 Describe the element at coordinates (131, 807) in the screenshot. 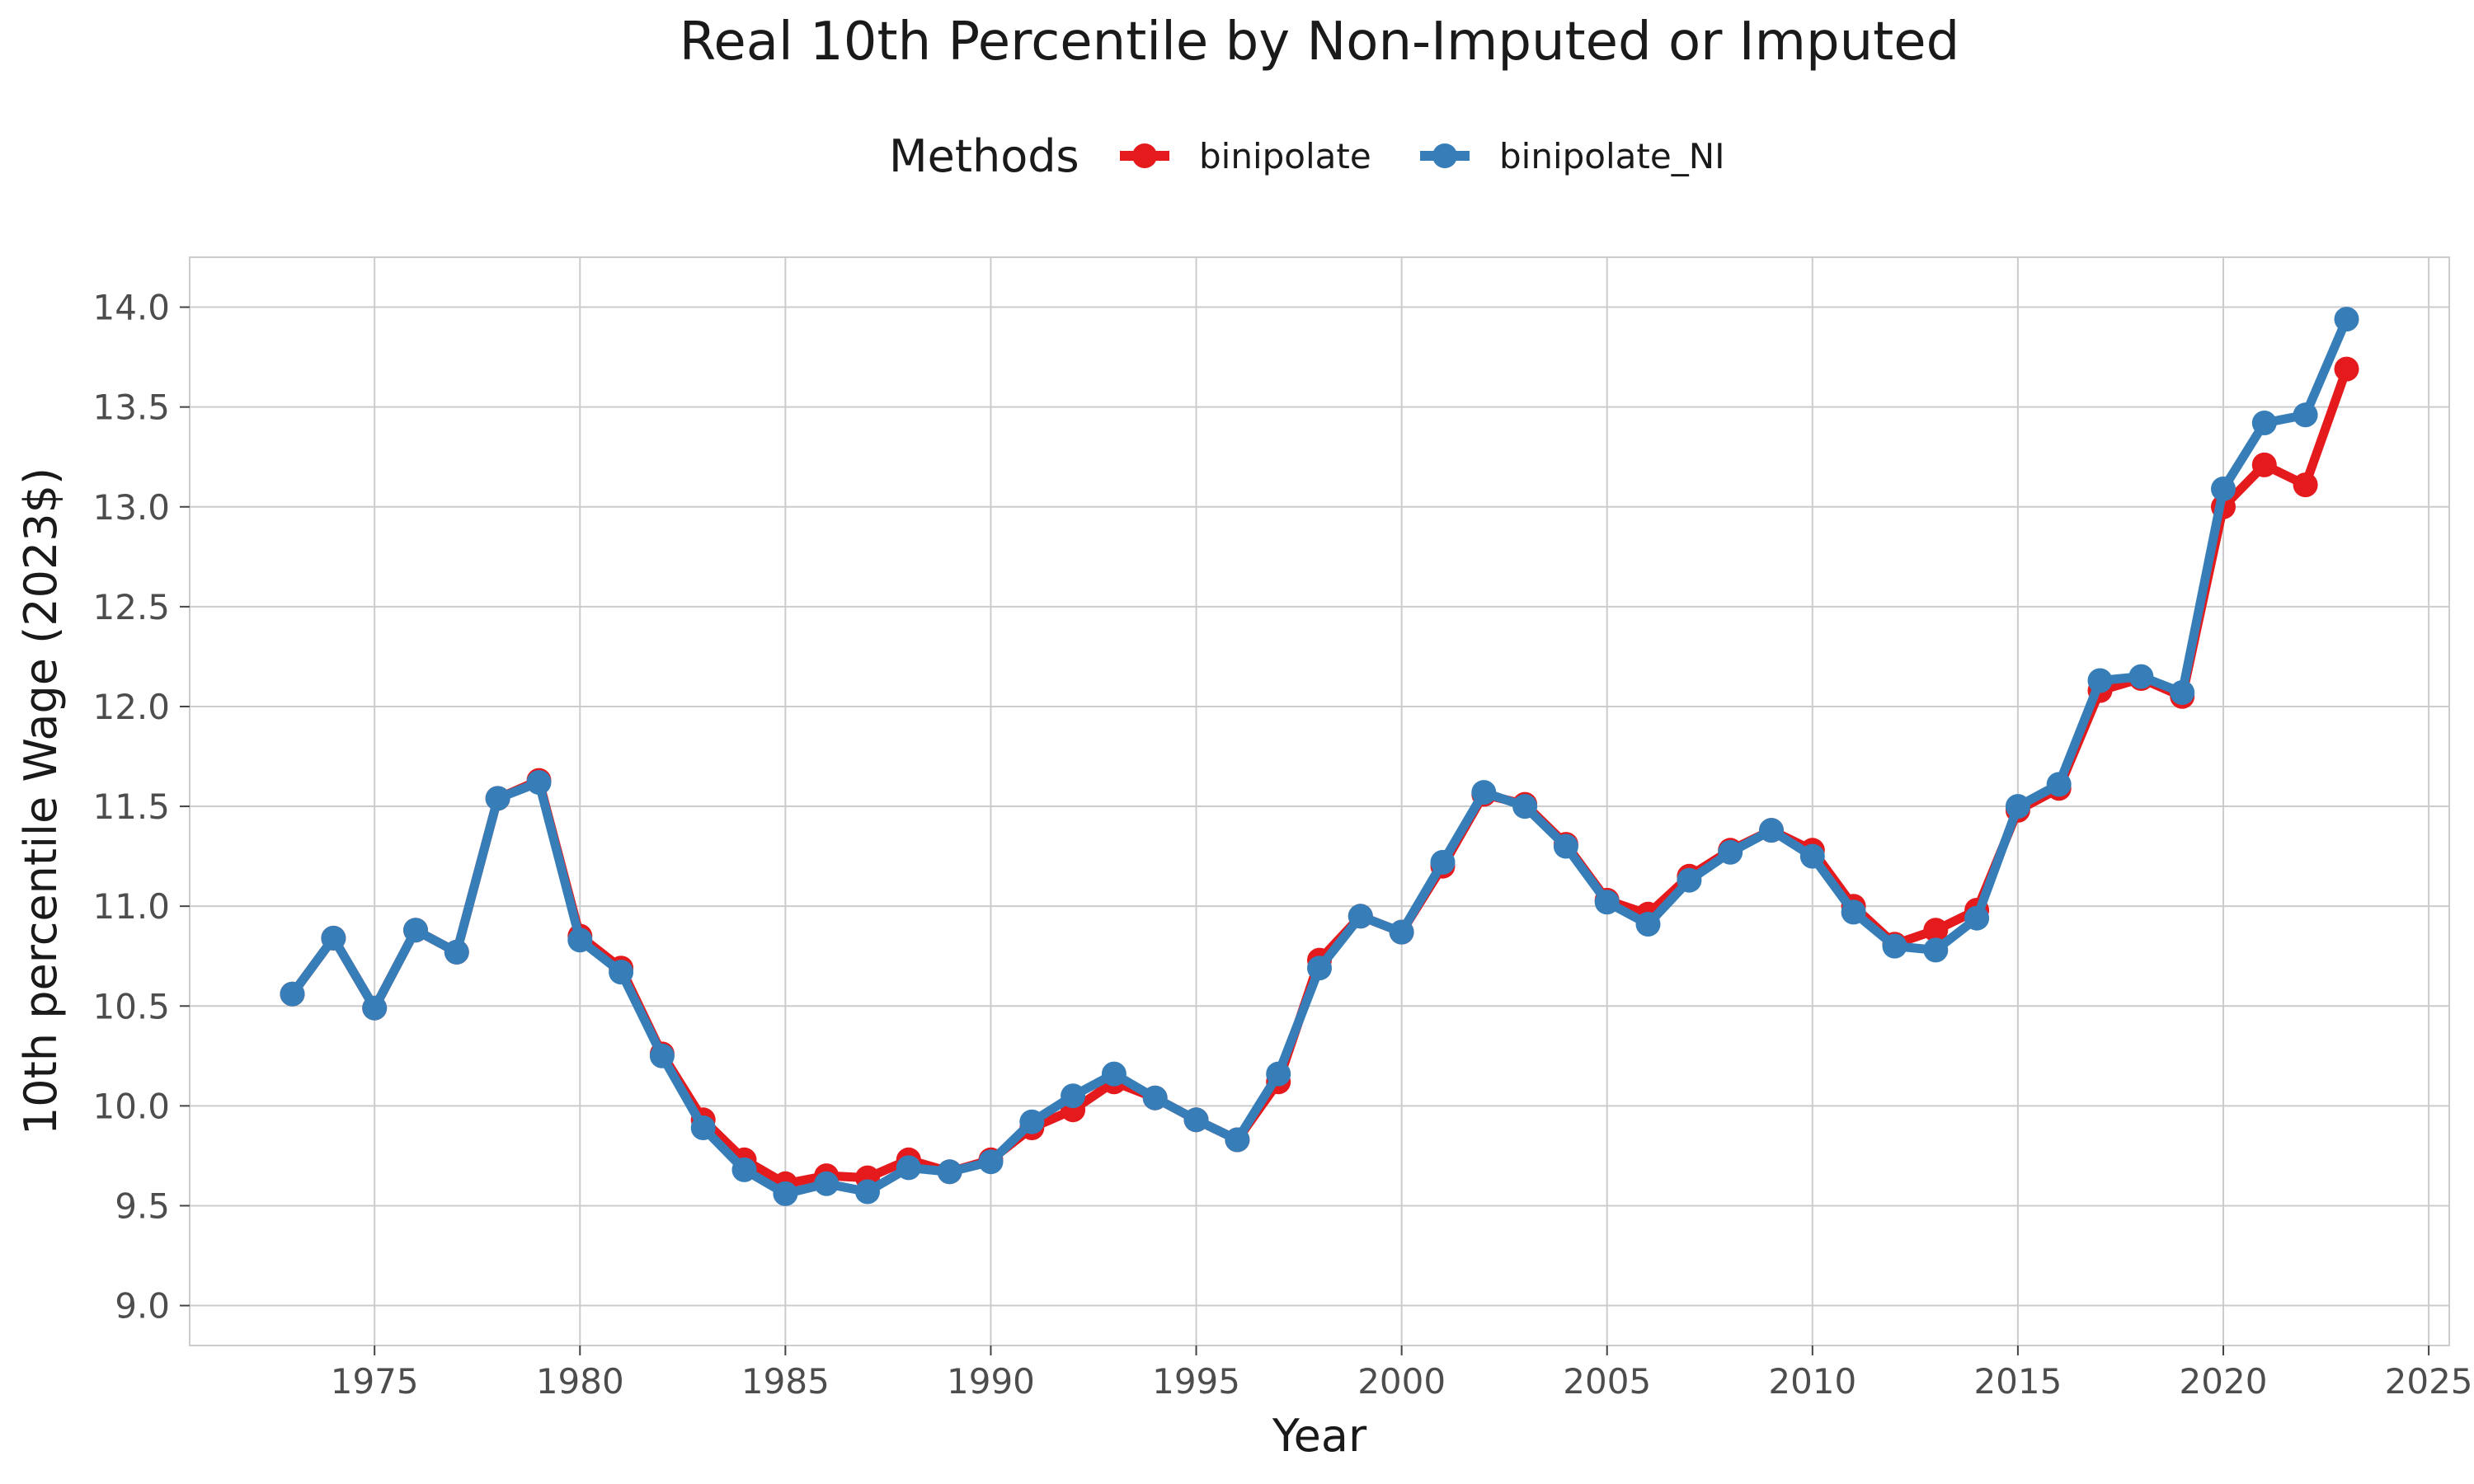

I see `y-tick-label: 11.5` at that location.